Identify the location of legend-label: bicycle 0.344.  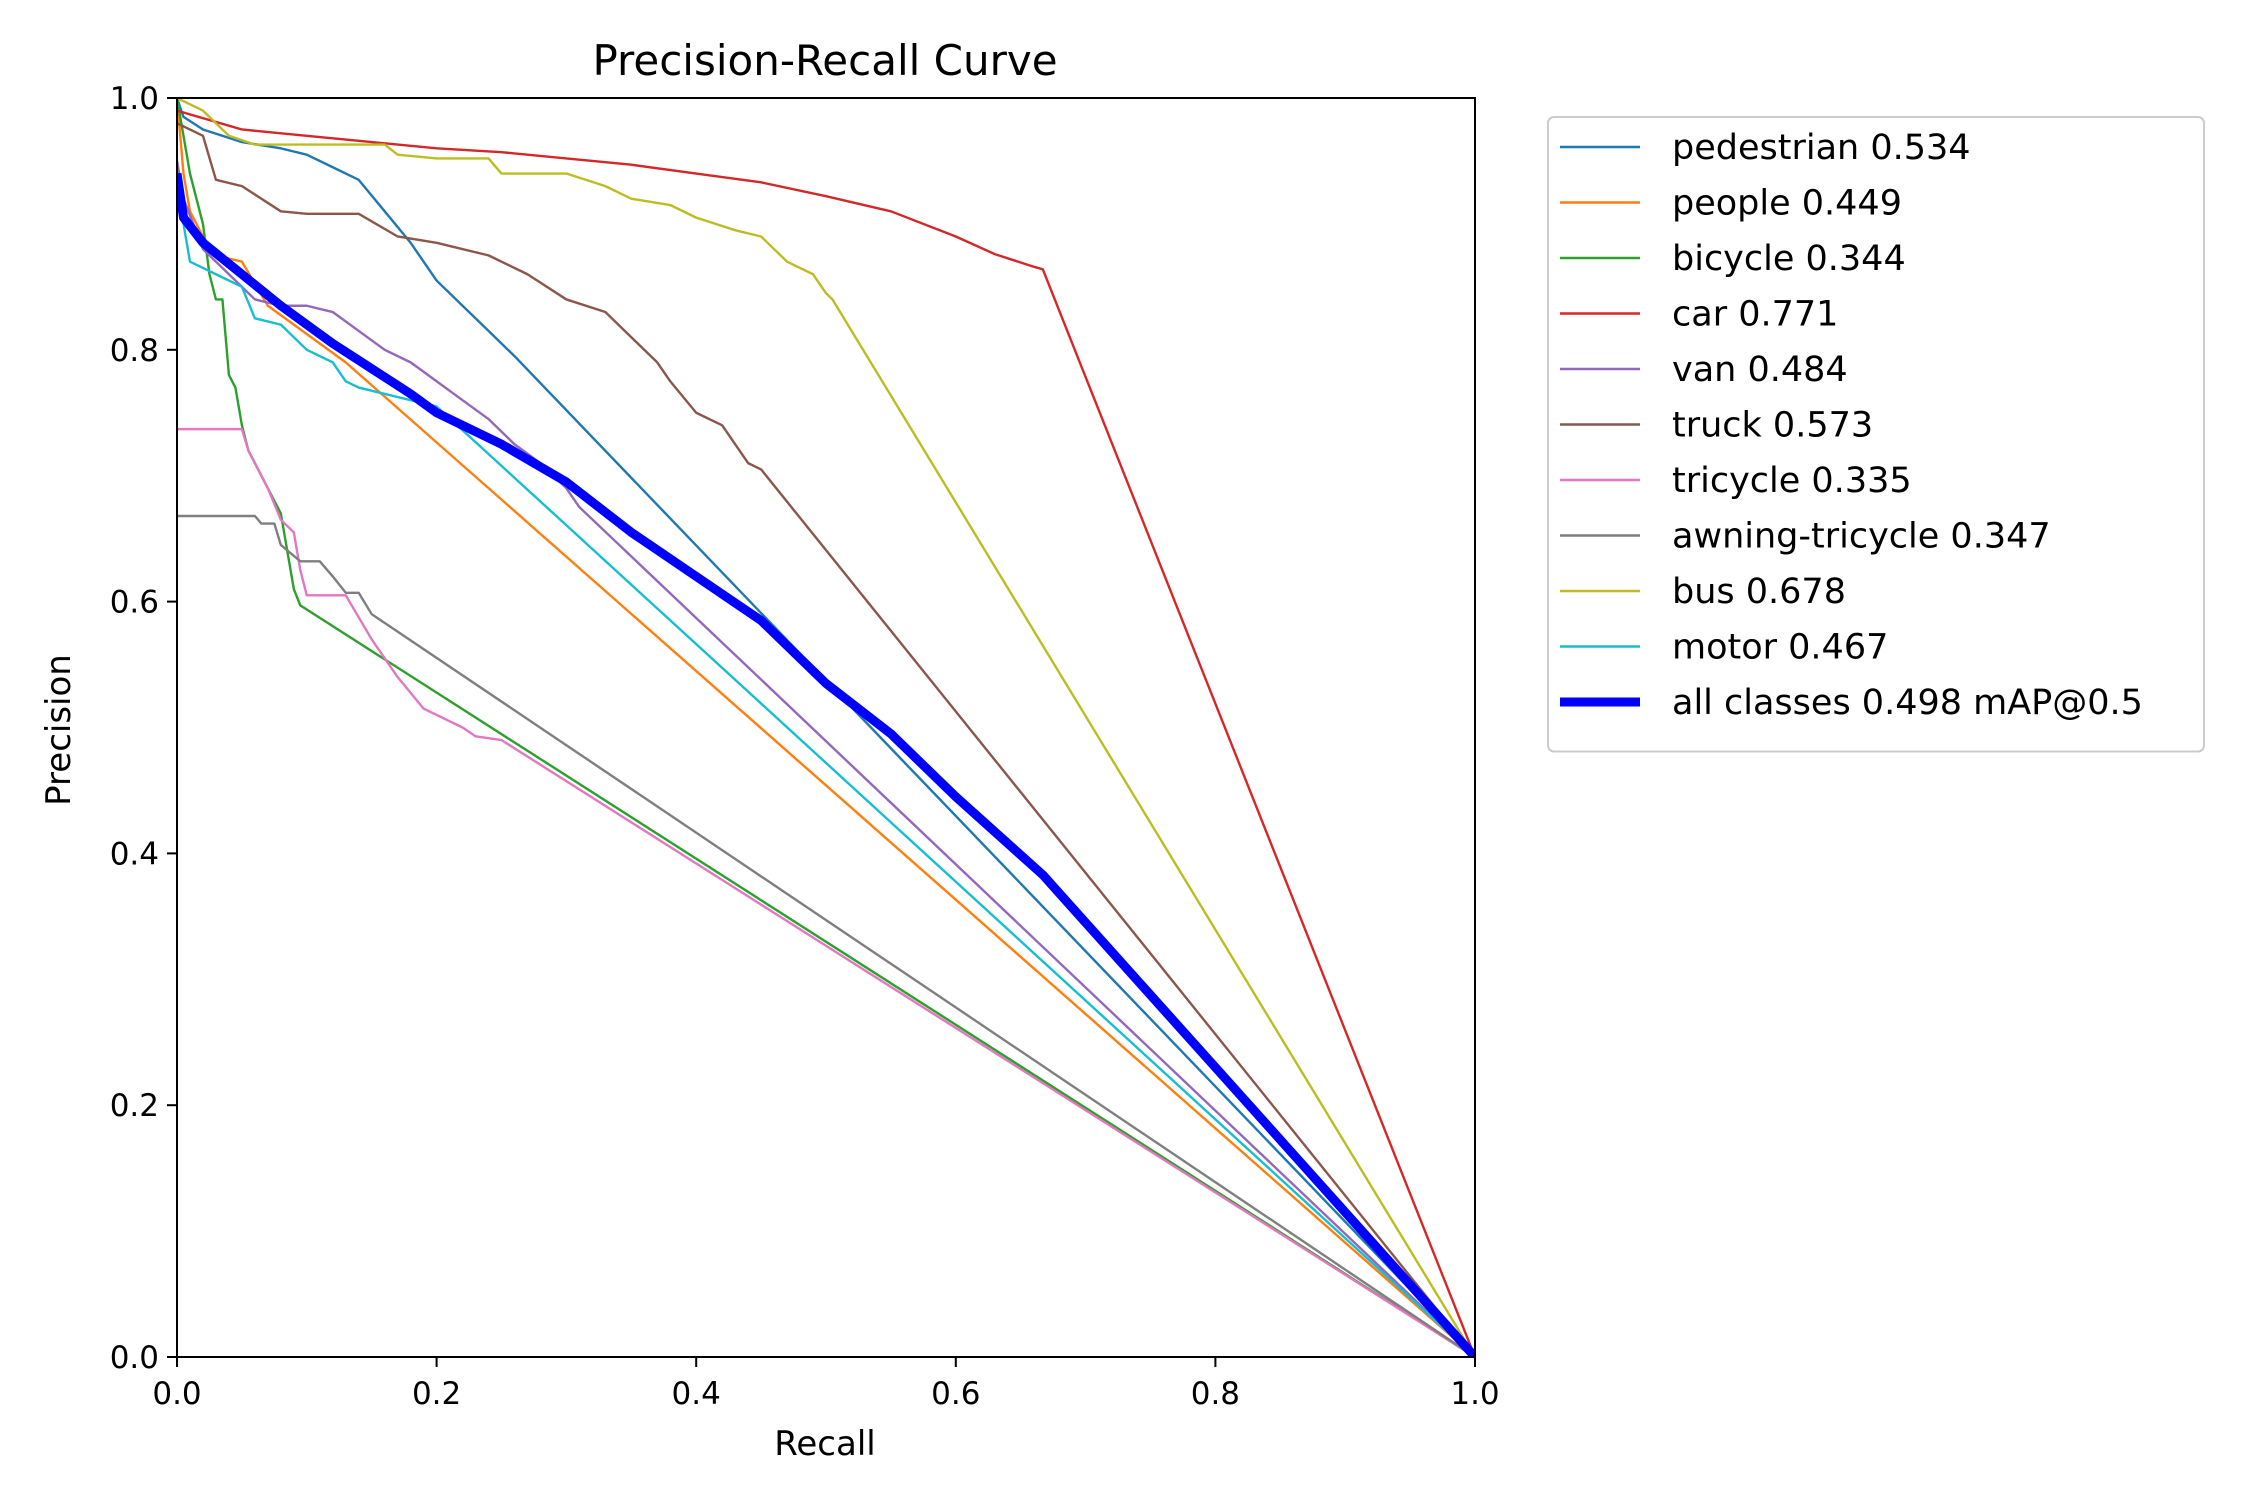
(1789, 259).